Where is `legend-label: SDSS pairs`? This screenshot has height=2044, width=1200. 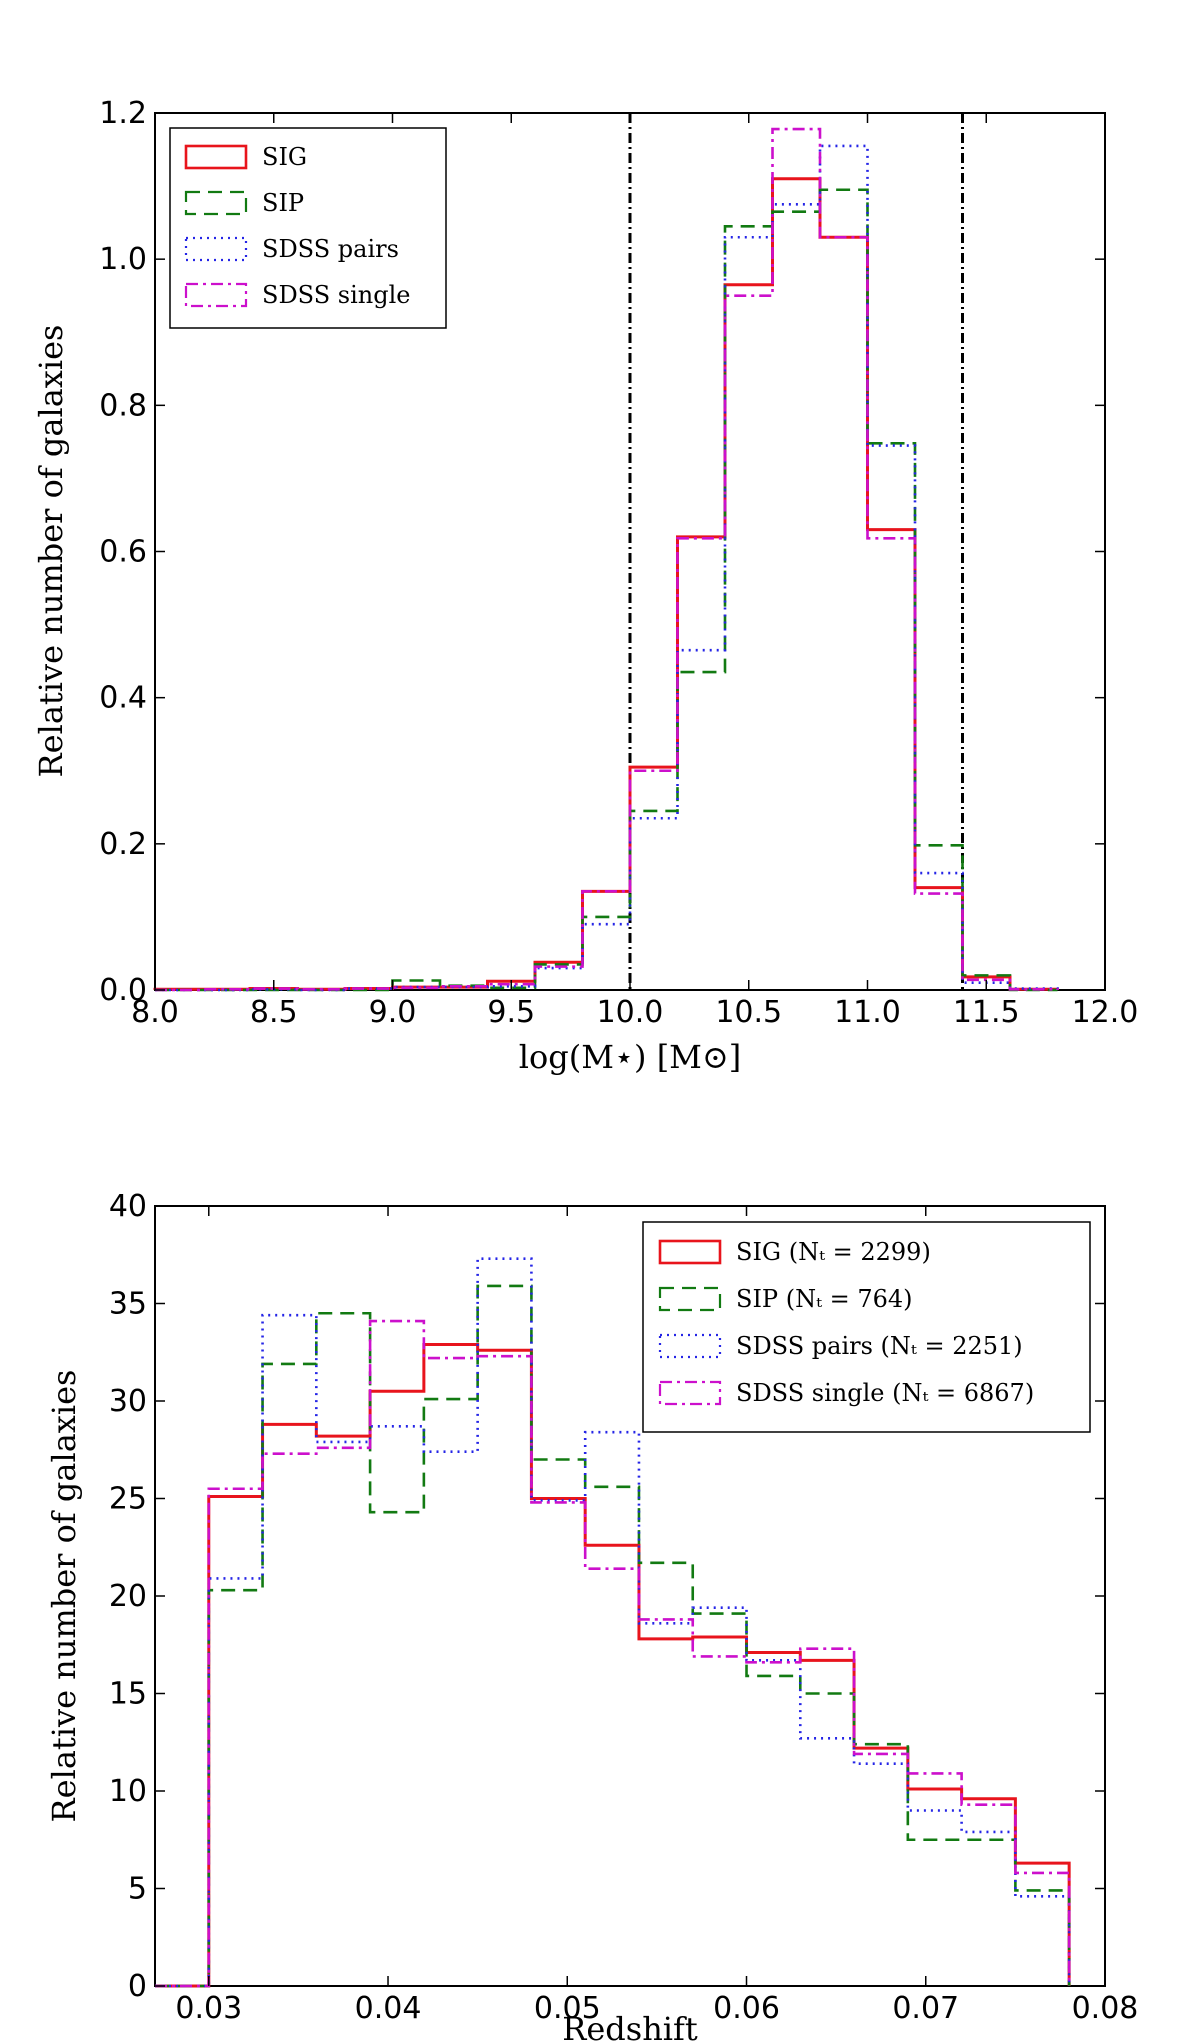
legend-label: SDSS pairs is located at coordinates (330, 249).